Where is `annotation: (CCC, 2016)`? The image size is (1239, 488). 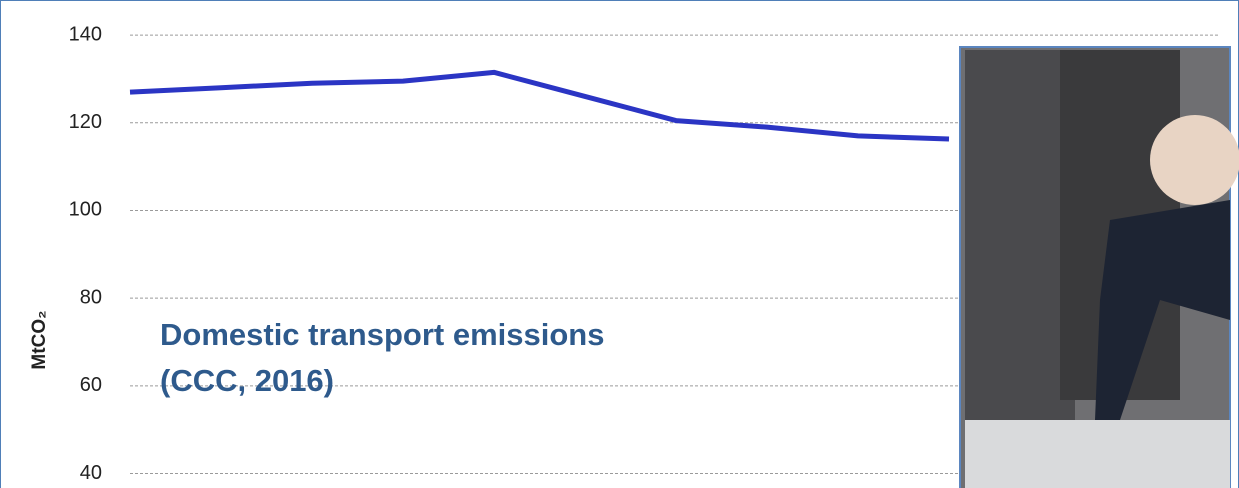
annotation: (CCC, 2016) is located at coordinates (247, 380).